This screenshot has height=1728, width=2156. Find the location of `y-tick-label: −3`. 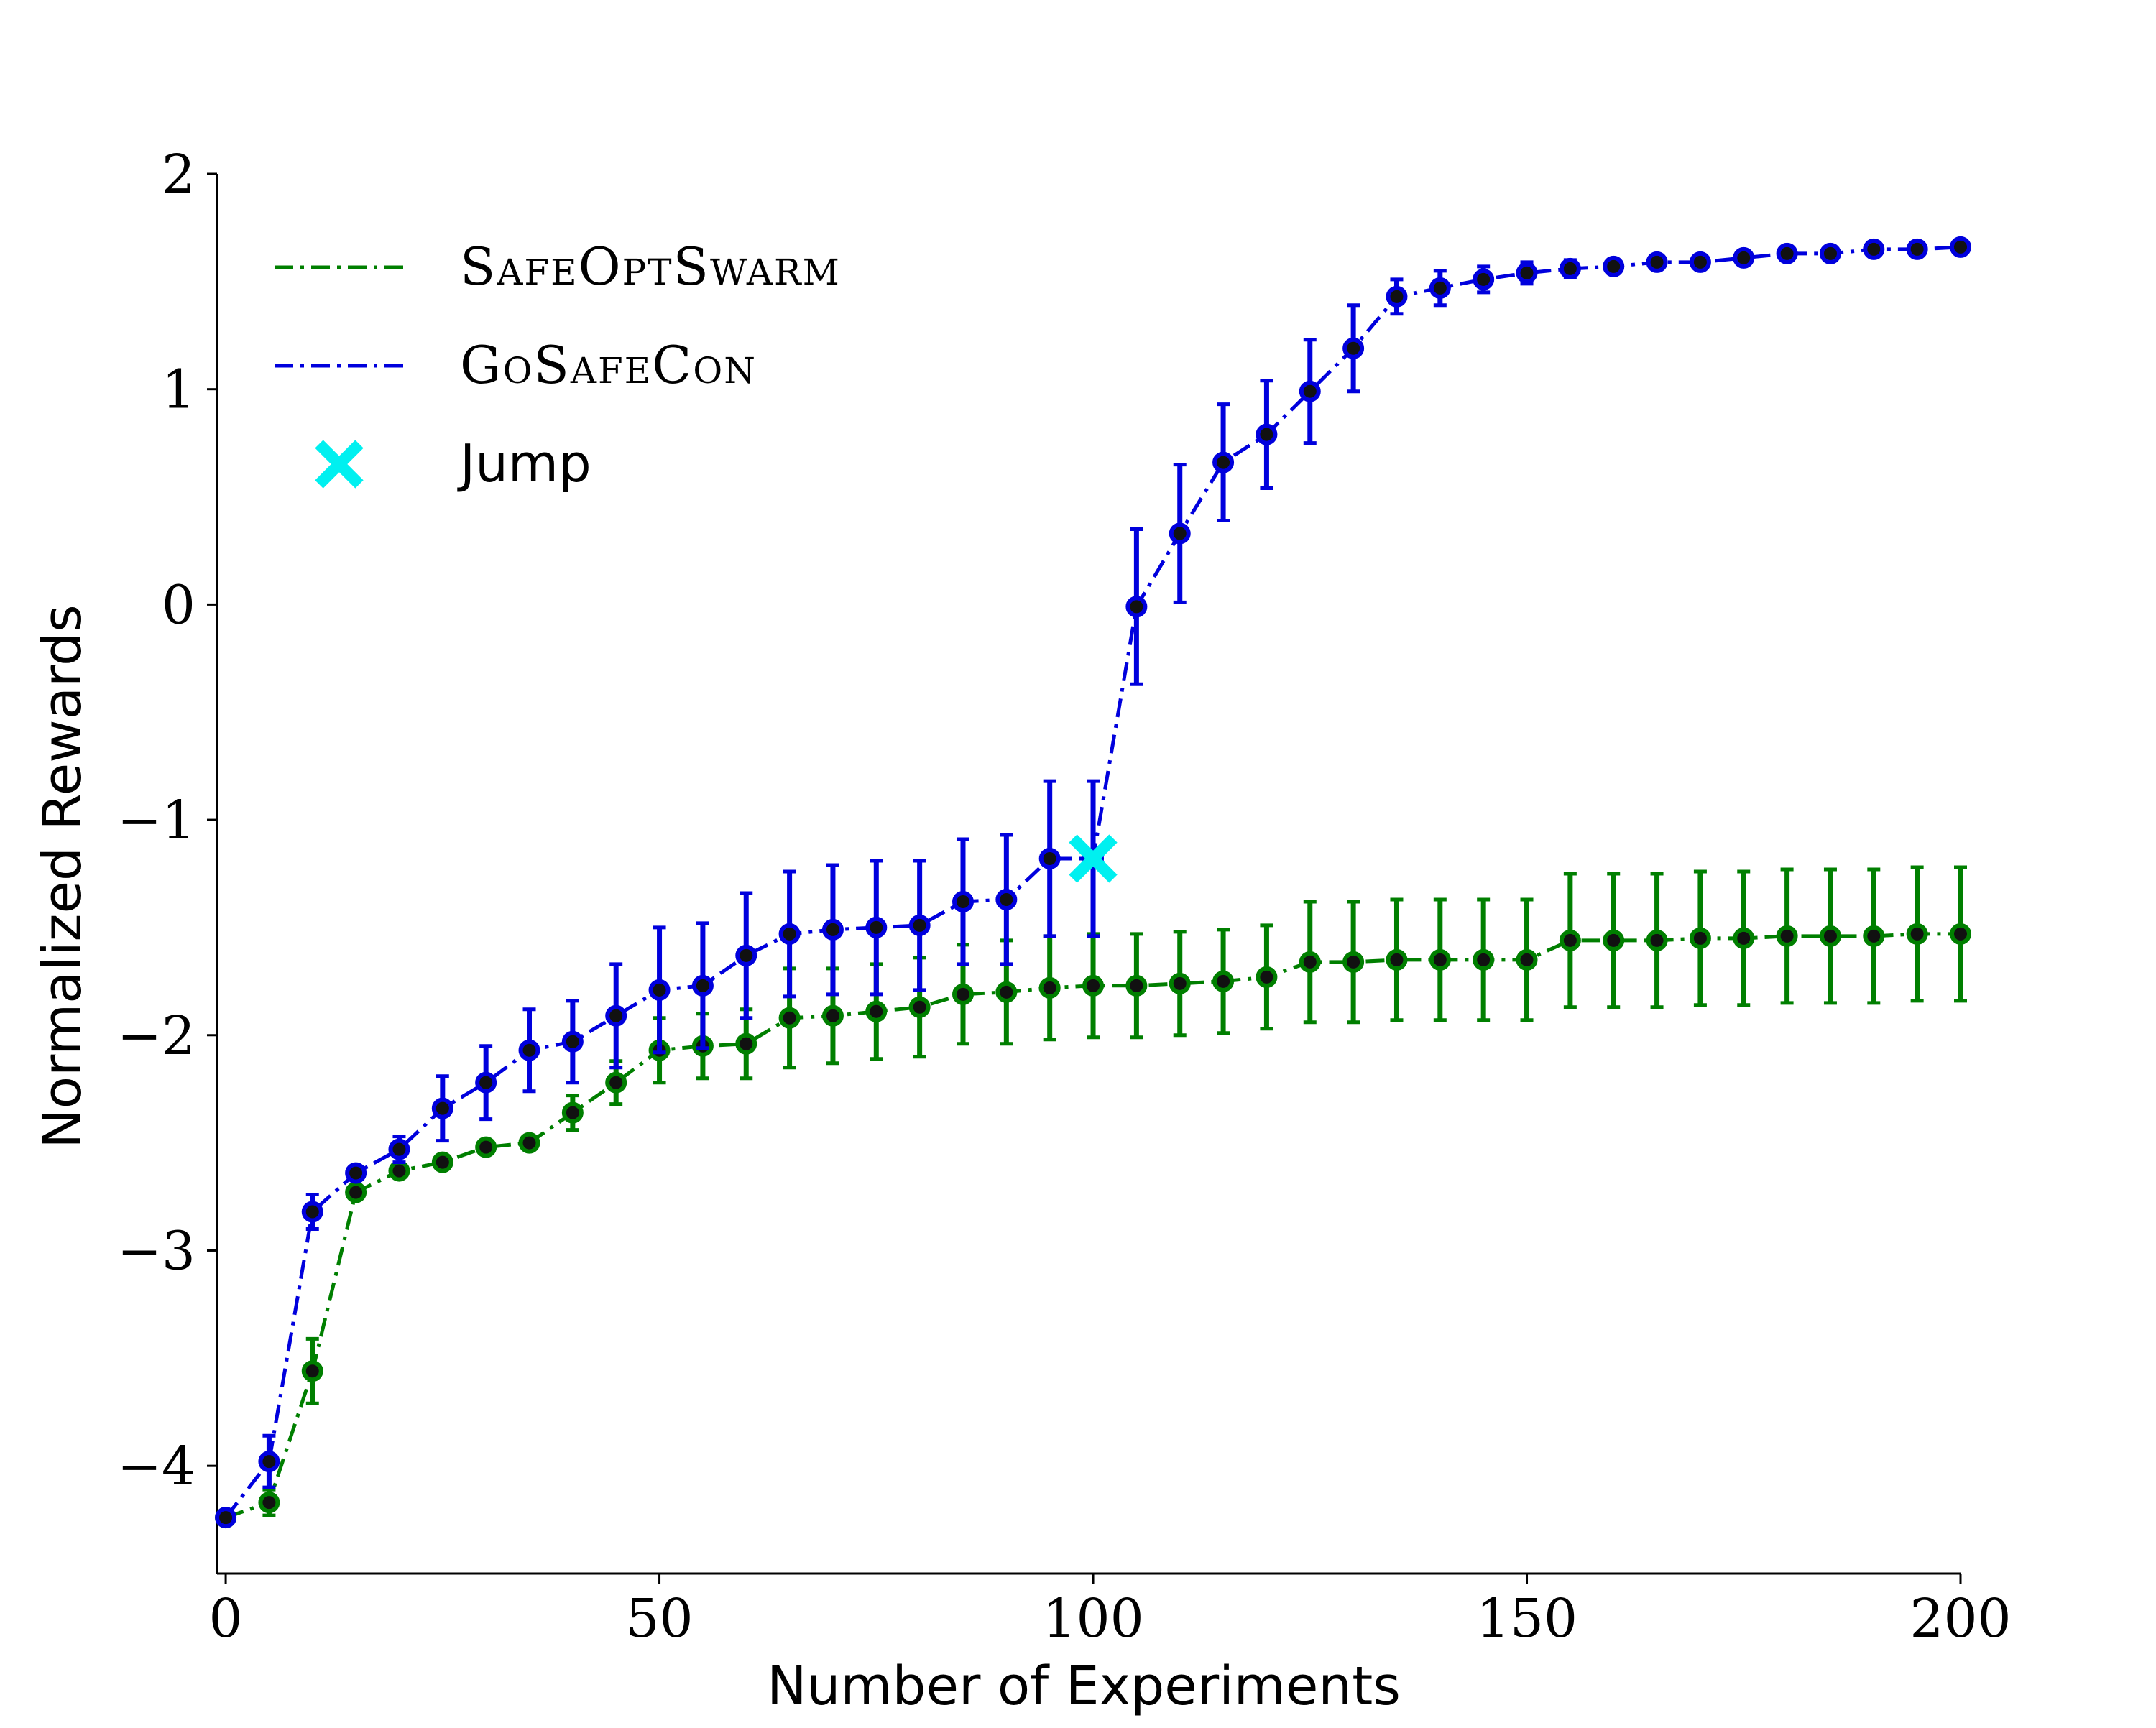

y-tick-label: −3 is located at coordinates (156, 1251).